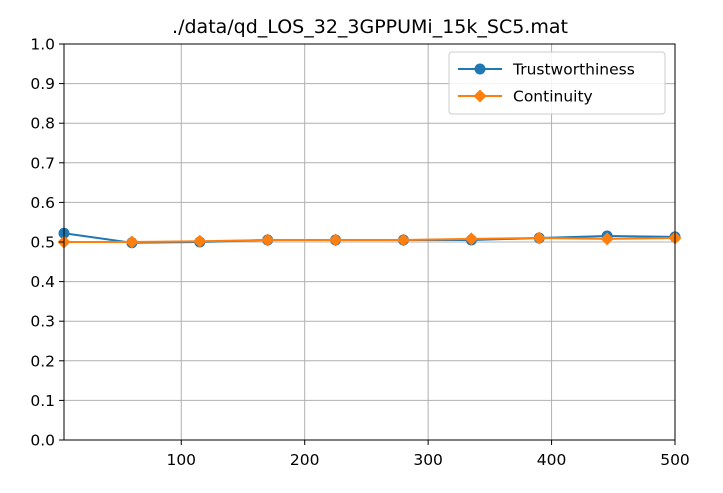 This screenshot has height=493, width=723. I want to click on x-tick-label: 400, so click(552, 460).